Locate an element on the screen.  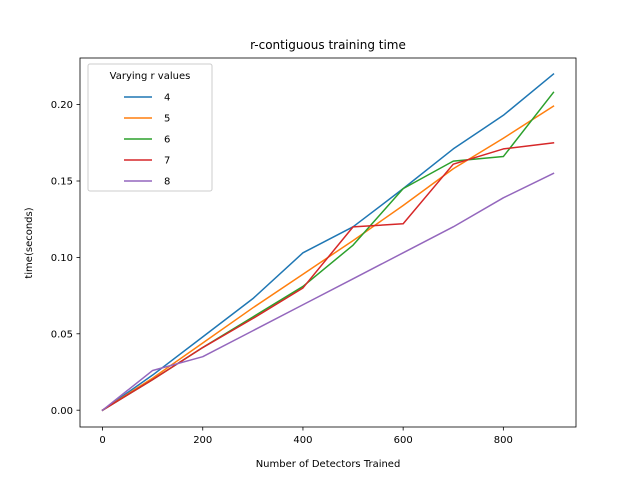
y-axis-label: time(seconds) is located at coordinates (29, 242).